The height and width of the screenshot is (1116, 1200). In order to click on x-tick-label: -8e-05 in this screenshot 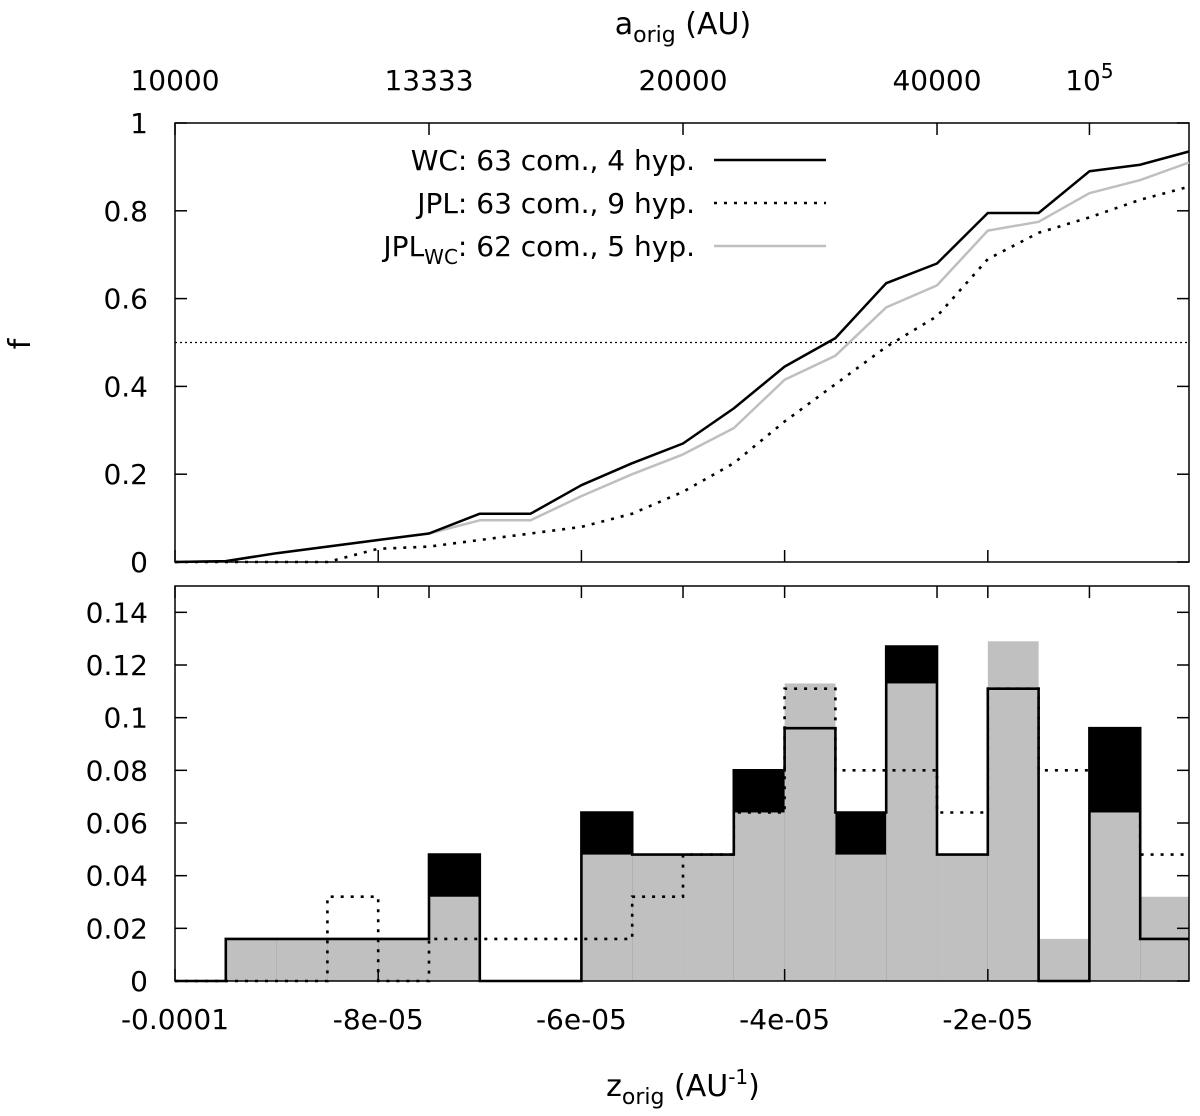, I will do `click(378, 1019)`.